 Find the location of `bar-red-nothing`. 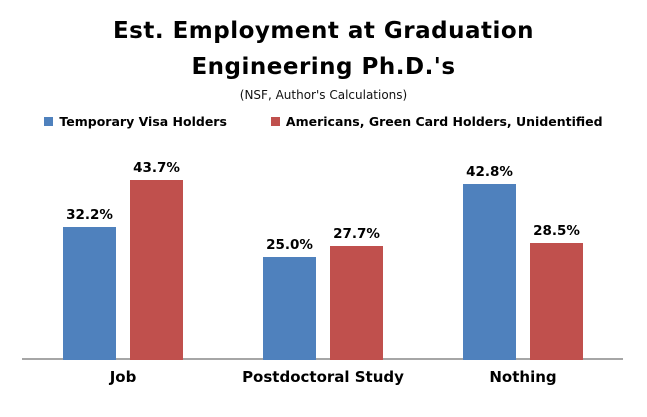

bar-red-nothing is located at coordinates (556, 301).